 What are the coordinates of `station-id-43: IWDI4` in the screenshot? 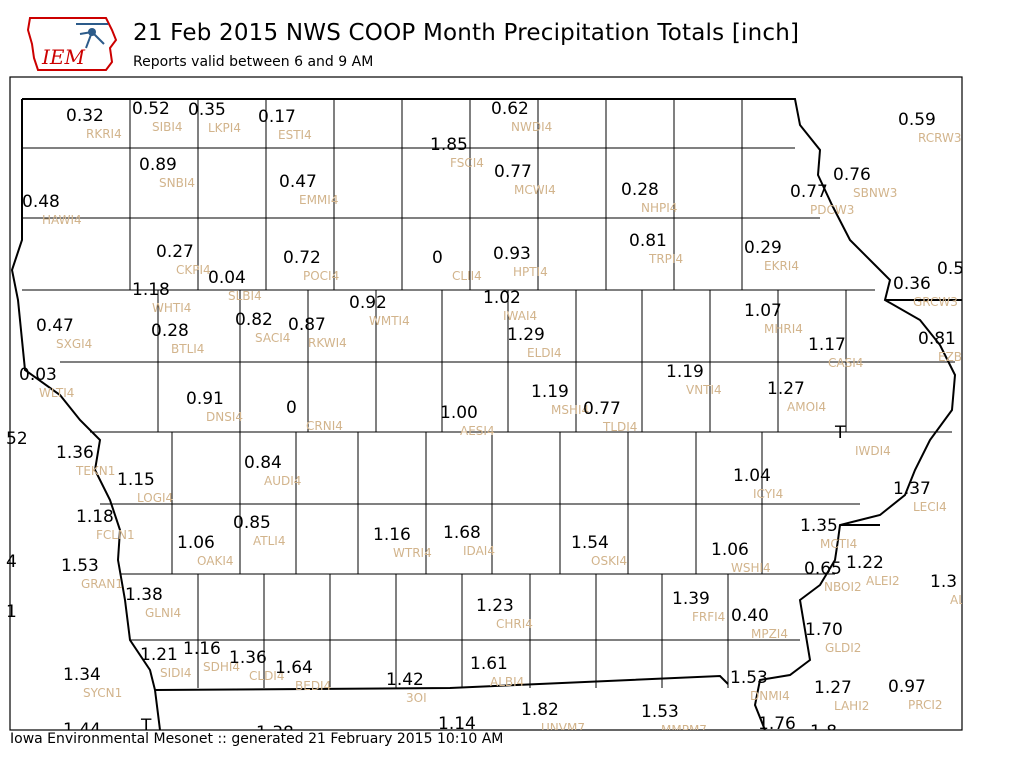 It's located at (873, 451).